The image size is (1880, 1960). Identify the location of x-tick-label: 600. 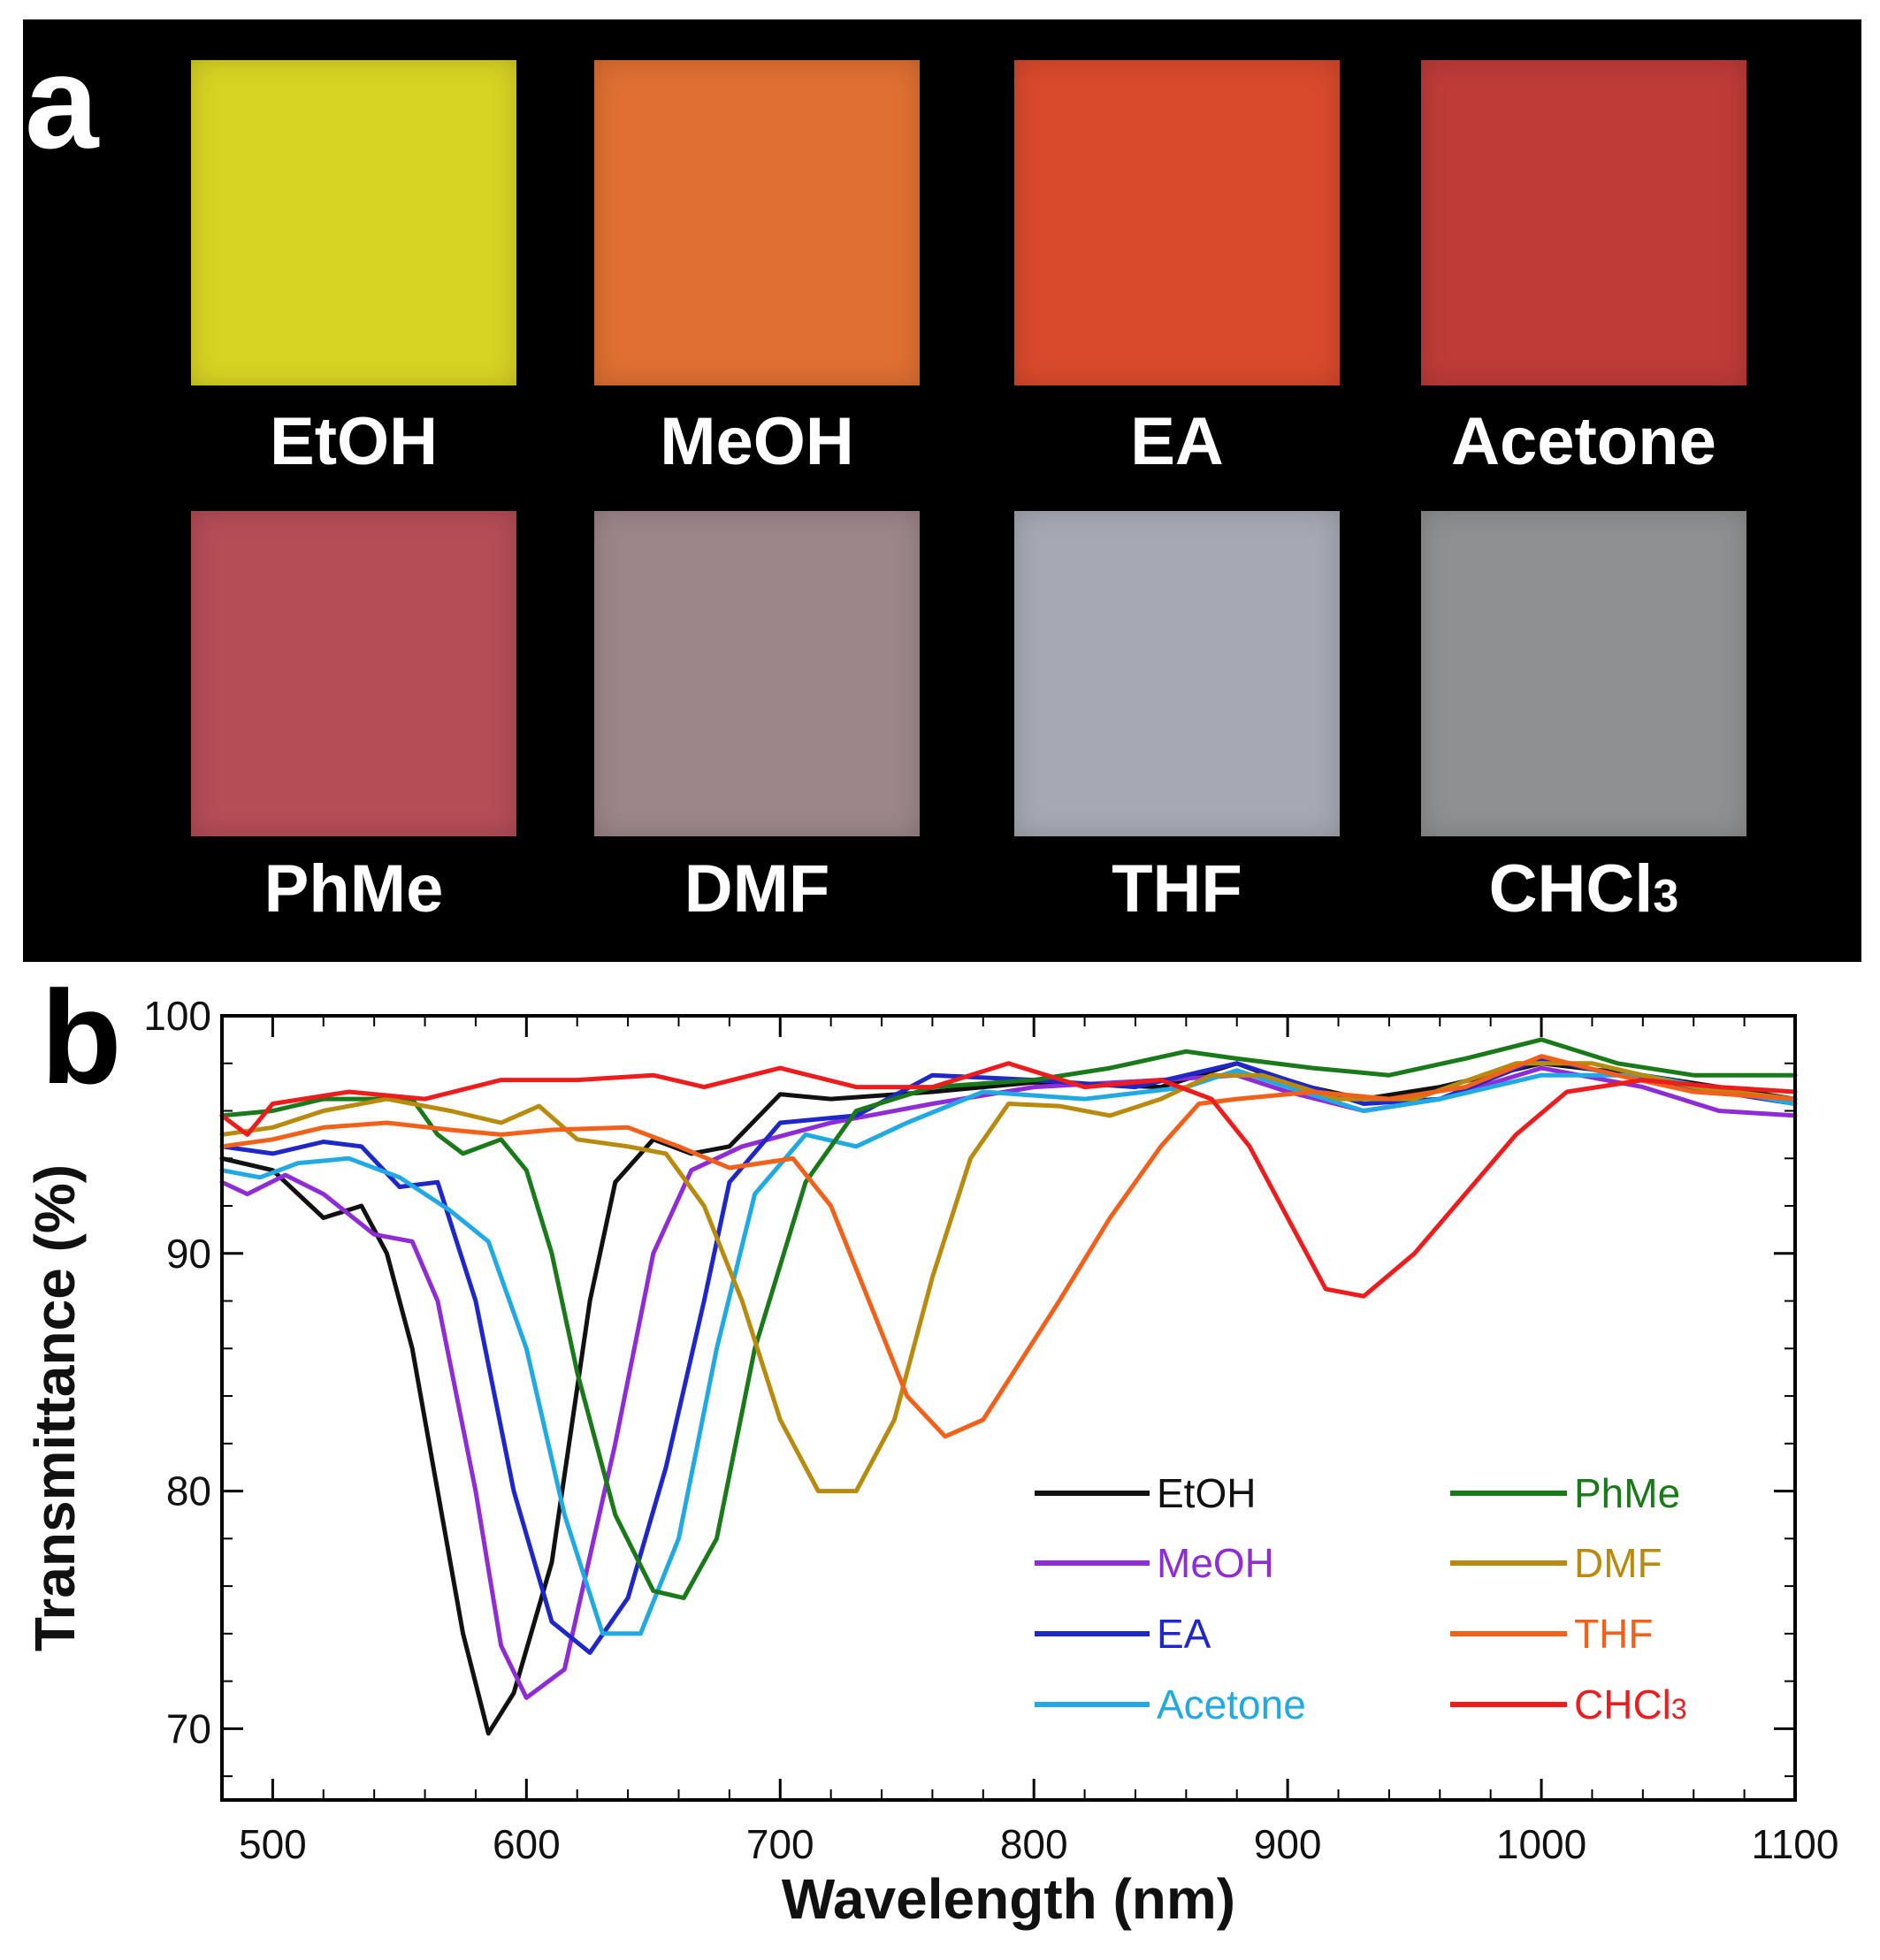
(527, 1844).